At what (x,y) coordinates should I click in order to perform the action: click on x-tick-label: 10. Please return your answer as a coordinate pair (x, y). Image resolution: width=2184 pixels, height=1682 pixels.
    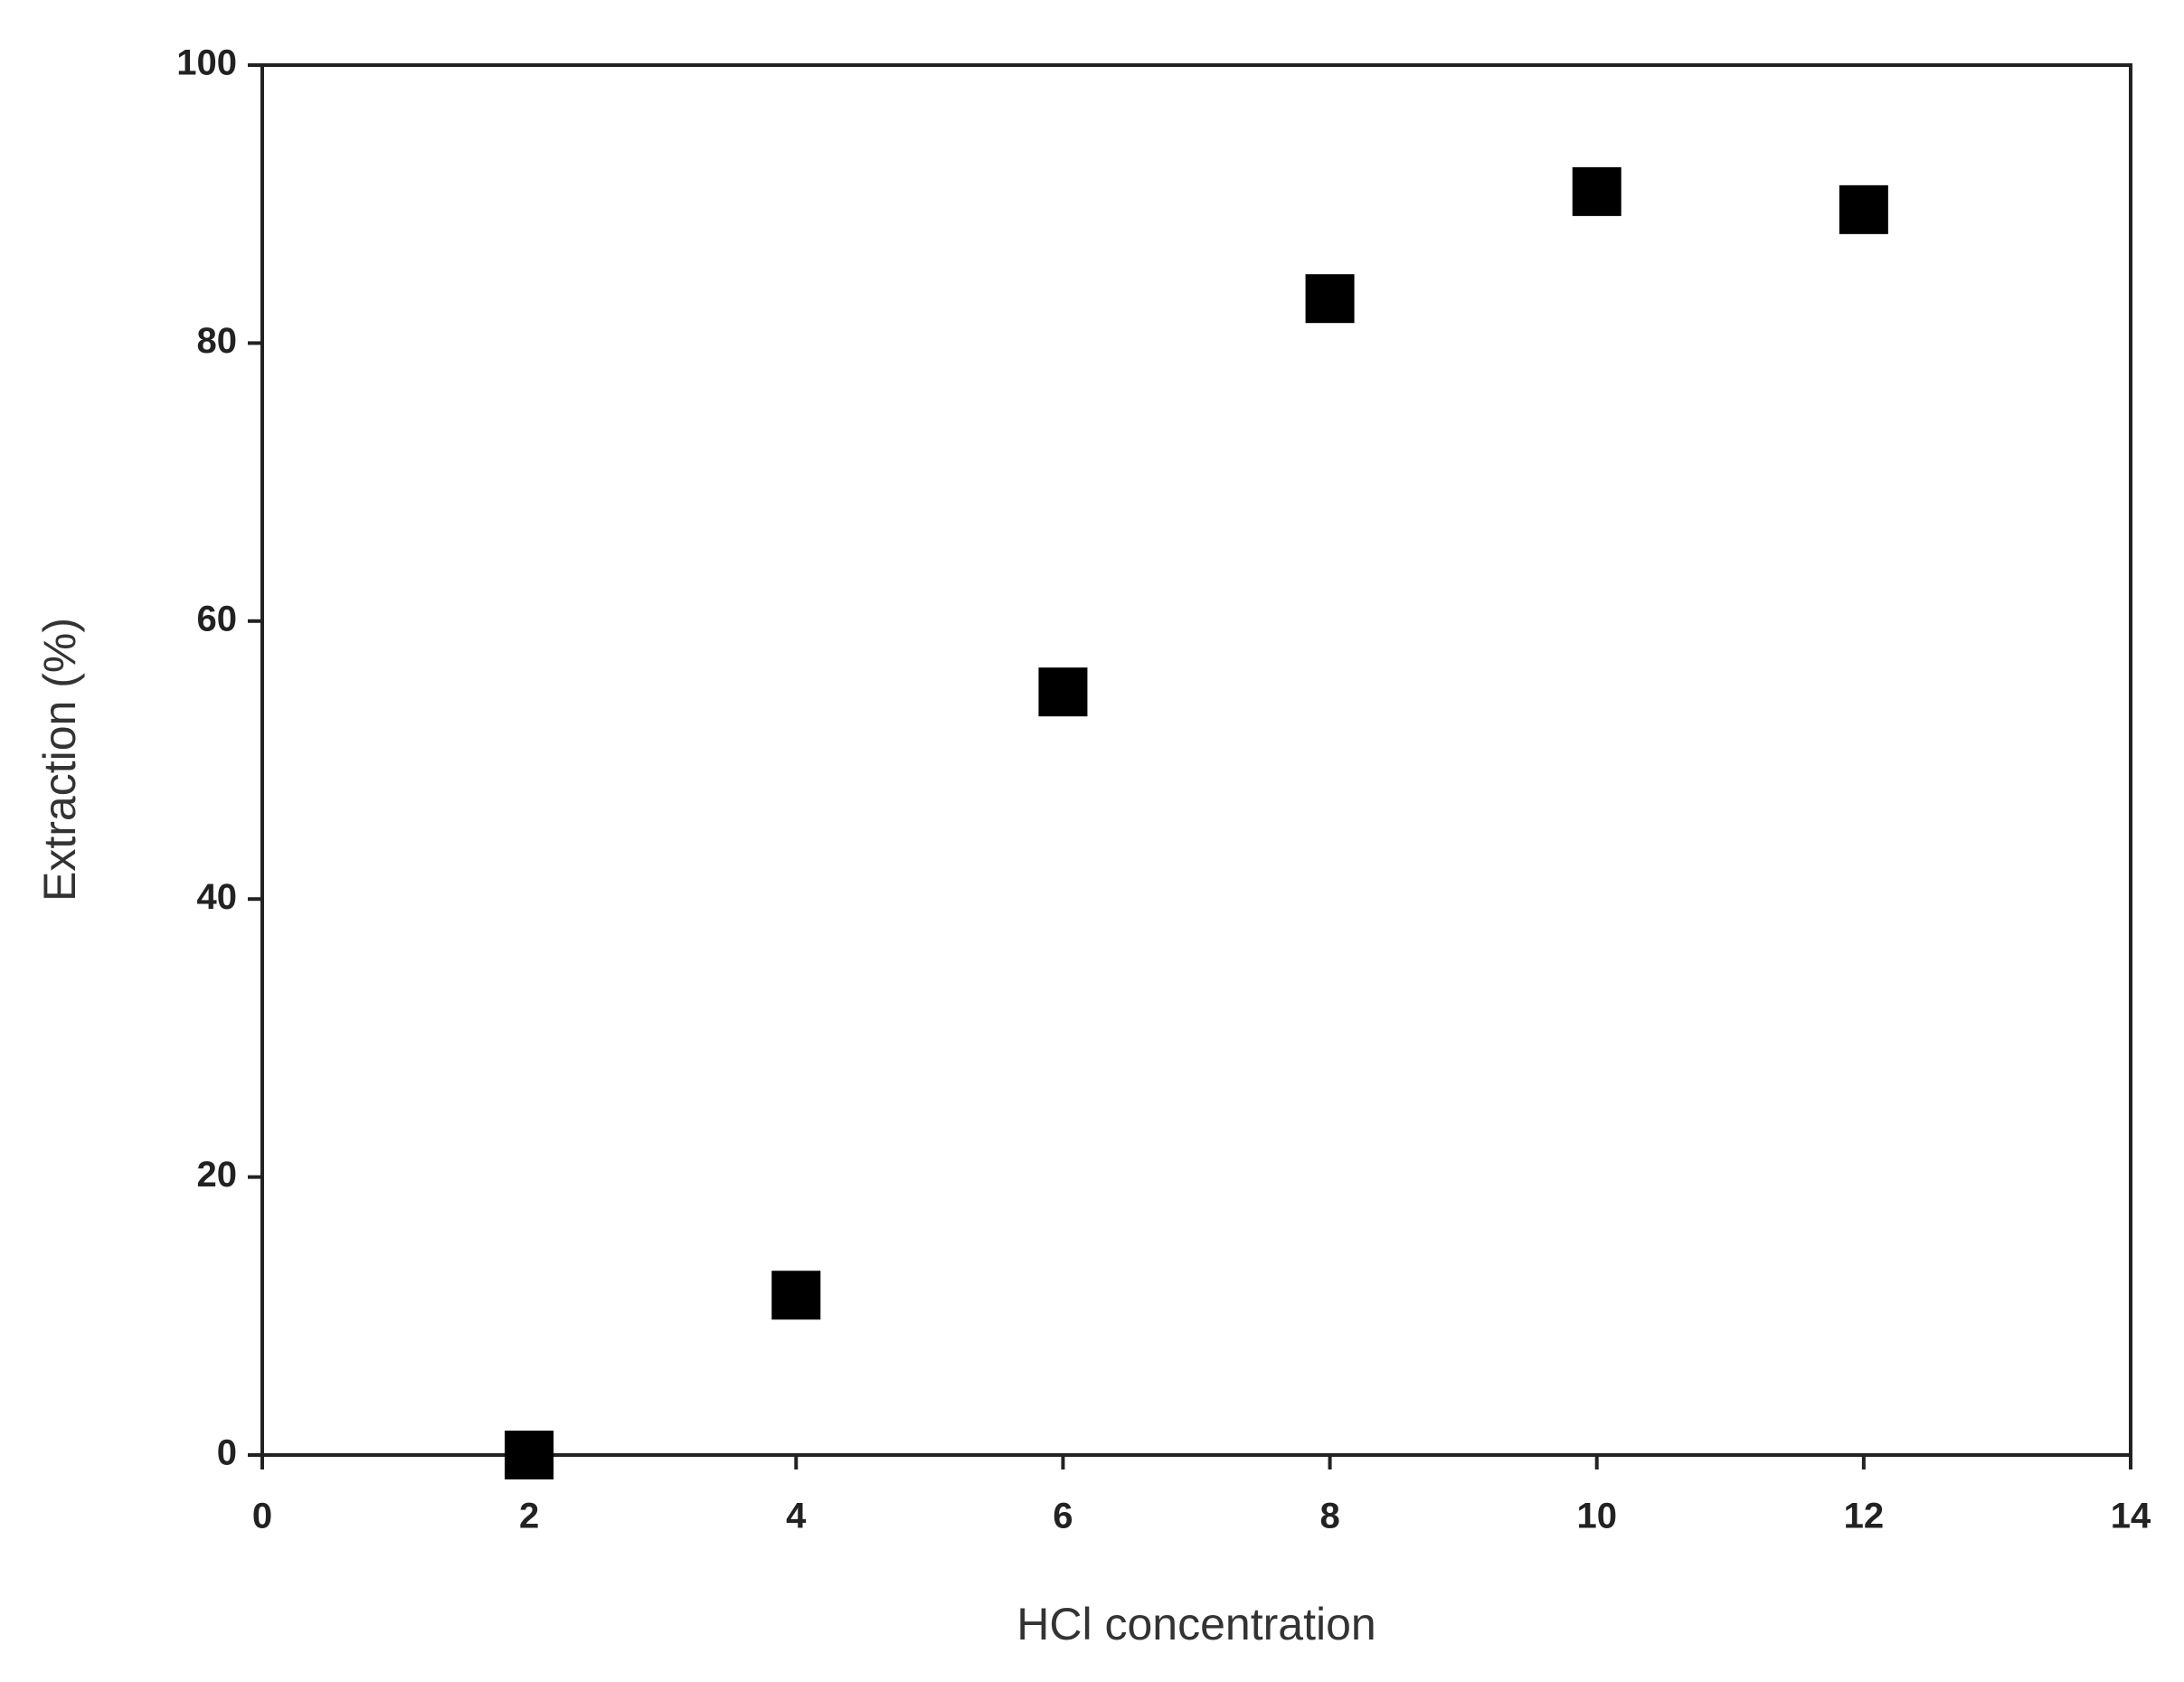
    Looking at the image, I should click on (1597, 1516).